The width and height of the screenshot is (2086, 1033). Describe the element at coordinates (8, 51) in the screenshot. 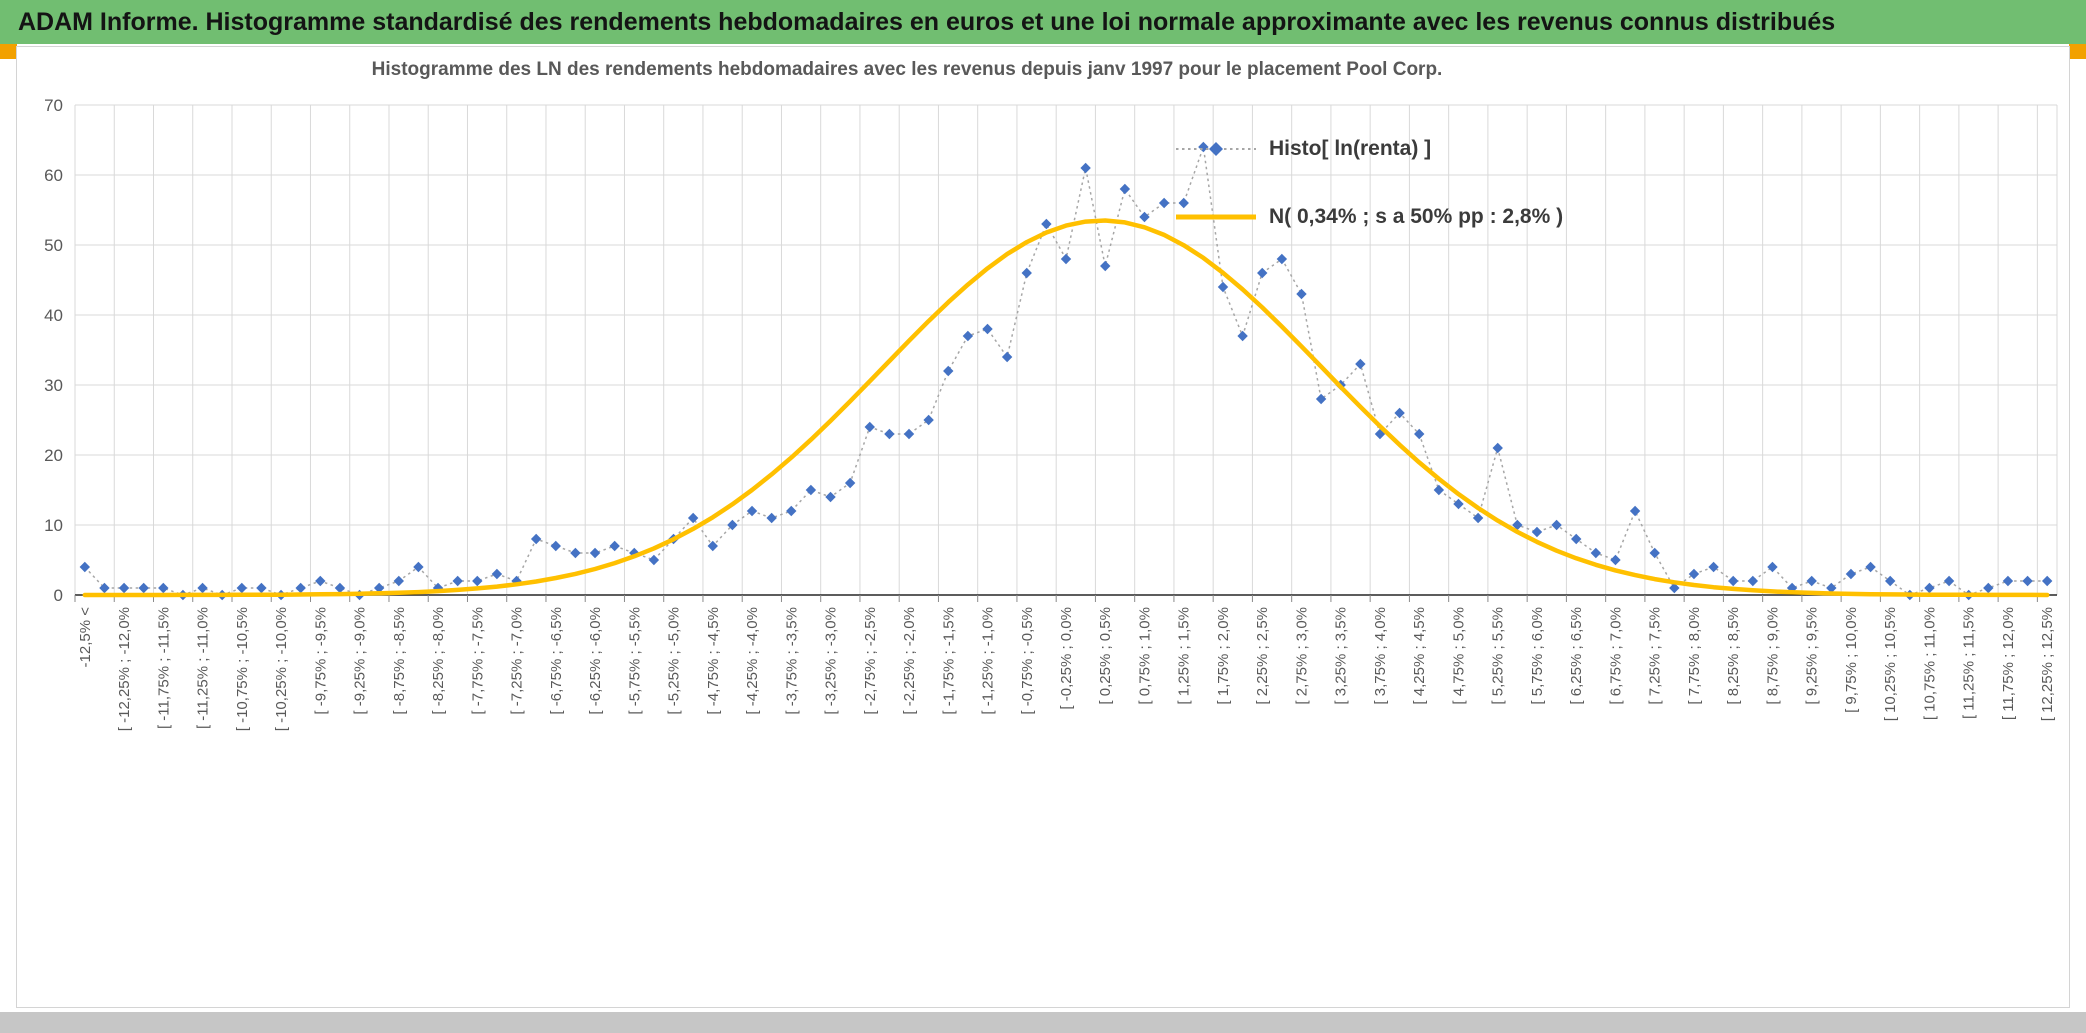

I see `accent-cell-left` at that location.